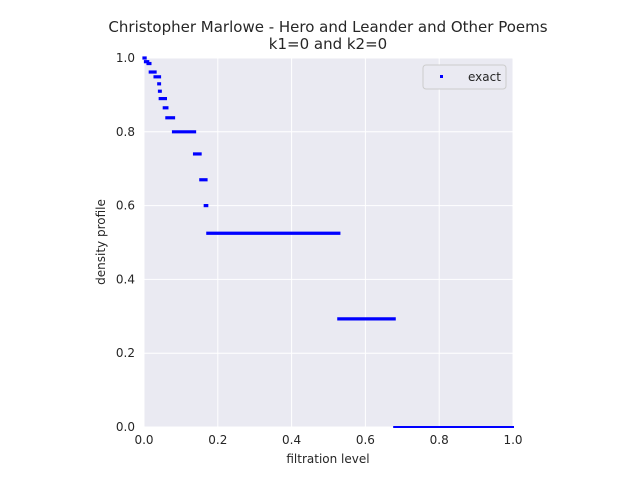  I want to click on y-axis-label: density profile, so click(101, 242).